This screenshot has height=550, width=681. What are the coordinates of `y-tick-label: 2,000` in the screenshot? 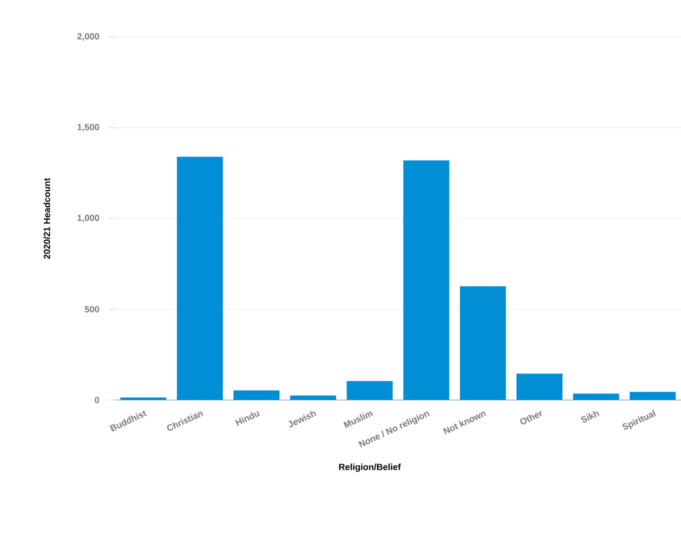 It's located at (88, 37).